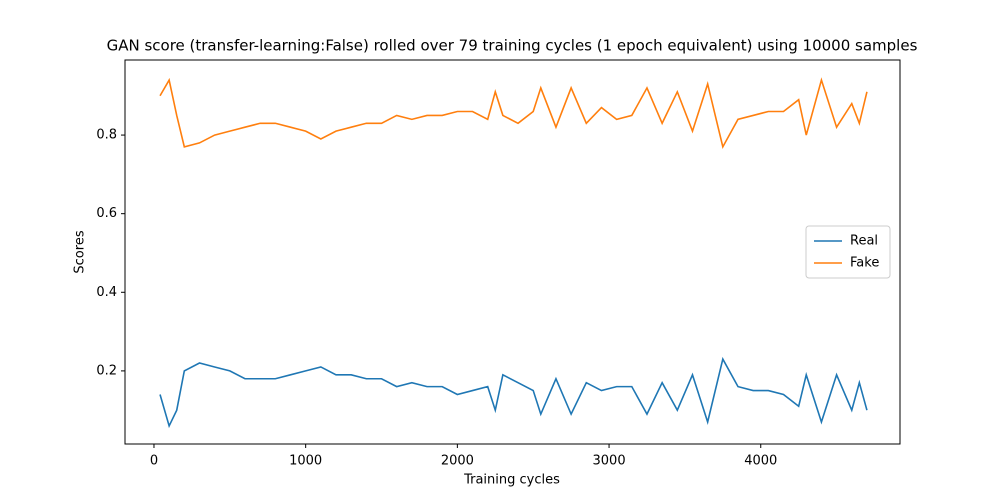 This screenshot has width=1000, height=500. Describe the element at coordinates (848, 252) in the screenshot. I see `legend-box` at that location.